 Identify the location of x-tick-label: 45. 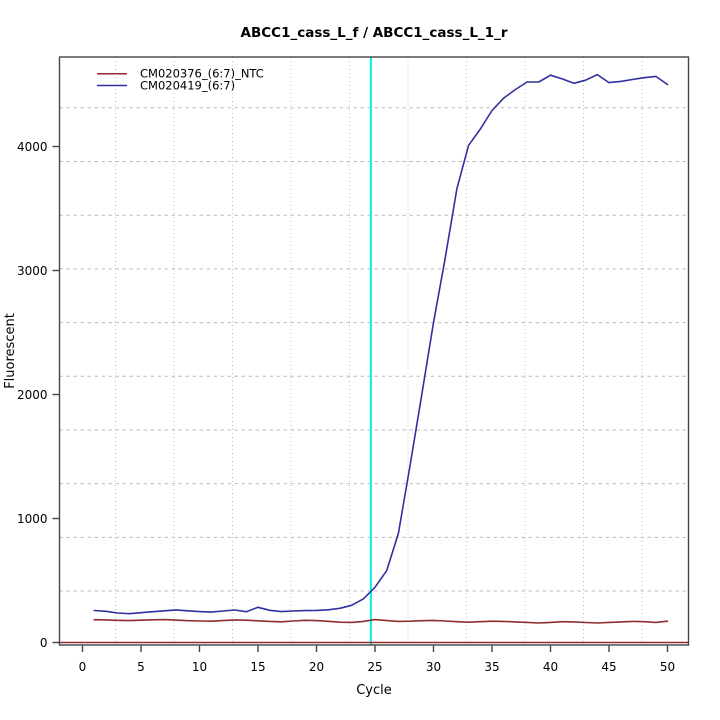
(608, 667).